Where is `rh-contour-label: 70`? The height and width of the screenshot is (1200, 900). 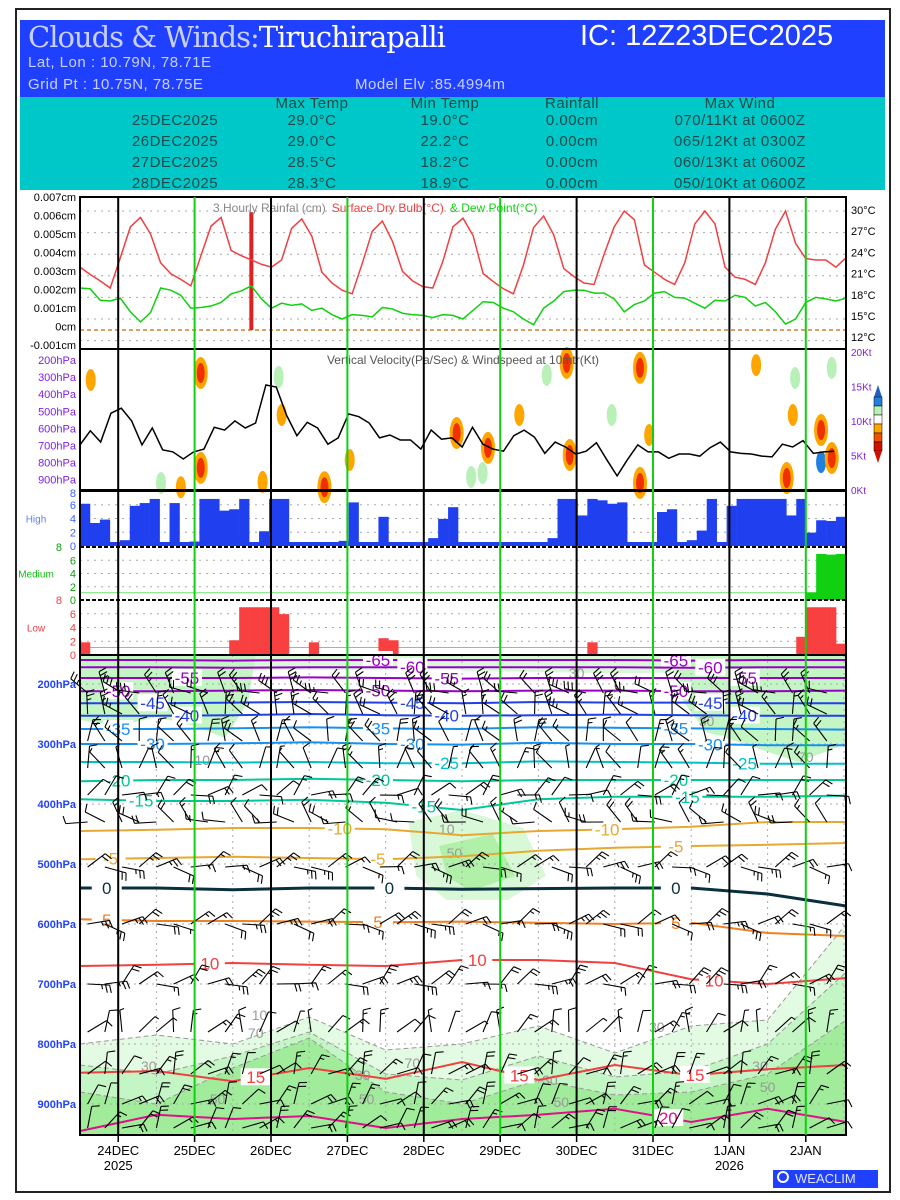
rh-contour-label: 70 is located at coordinates (413, 1063).